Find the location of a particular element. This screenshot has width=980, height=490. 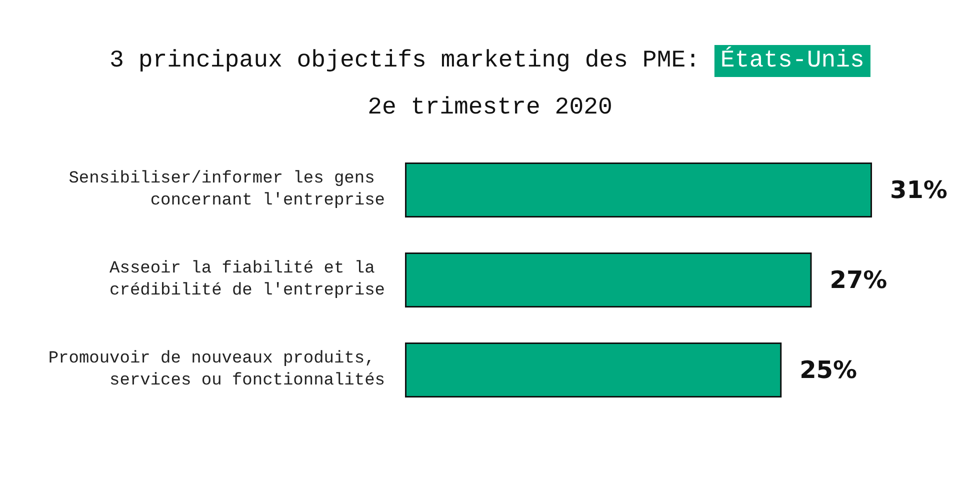

chart-subtitle: 2e trimestre 2020 is located at coordinates (490, 108).